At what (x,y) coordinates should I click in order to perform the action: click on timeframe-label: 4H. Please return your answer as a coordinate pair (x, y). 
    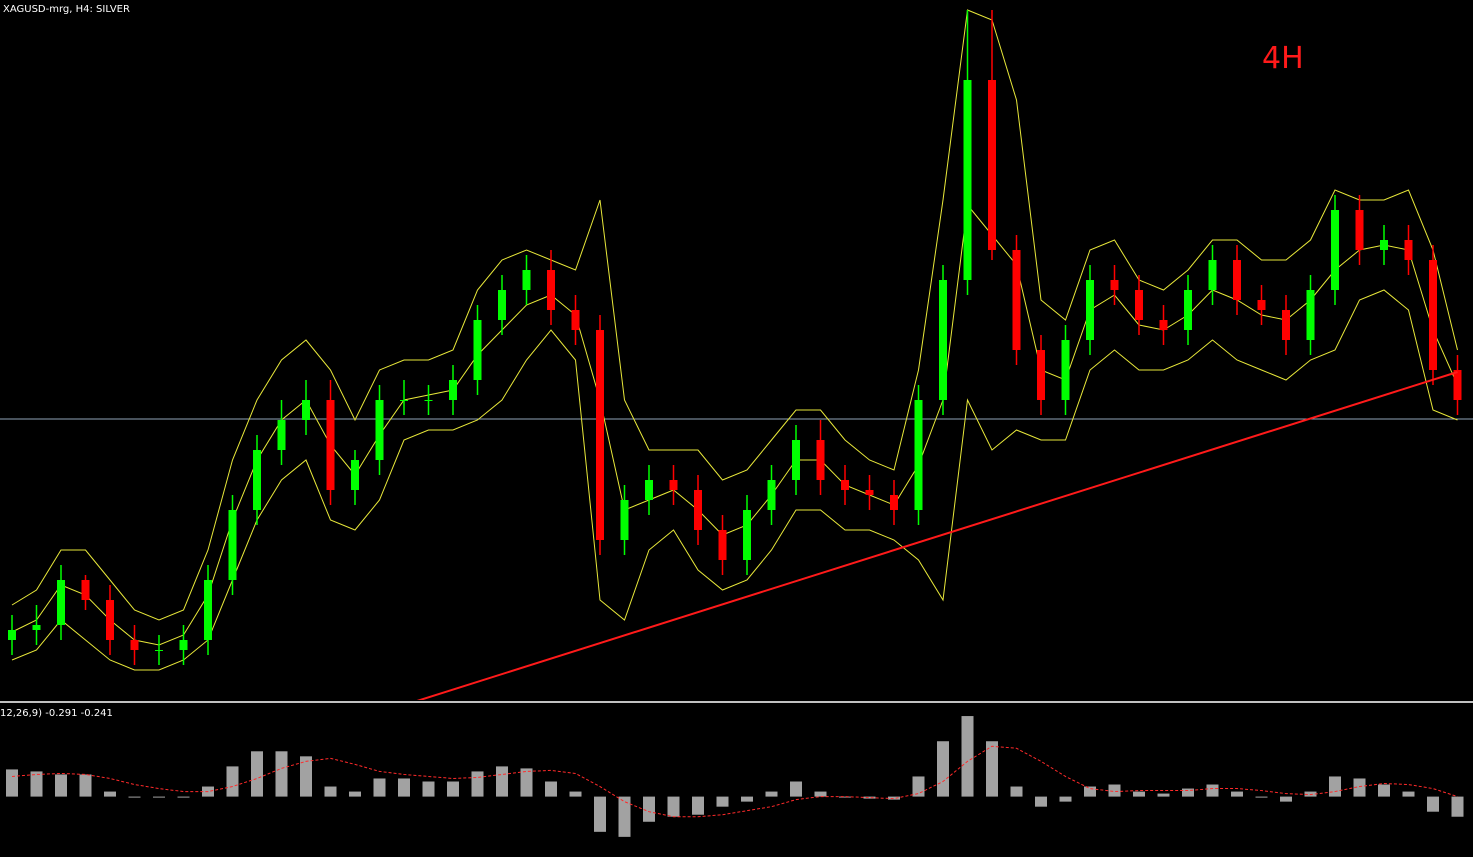
    Looking at the image, I should click on (1283, 58).